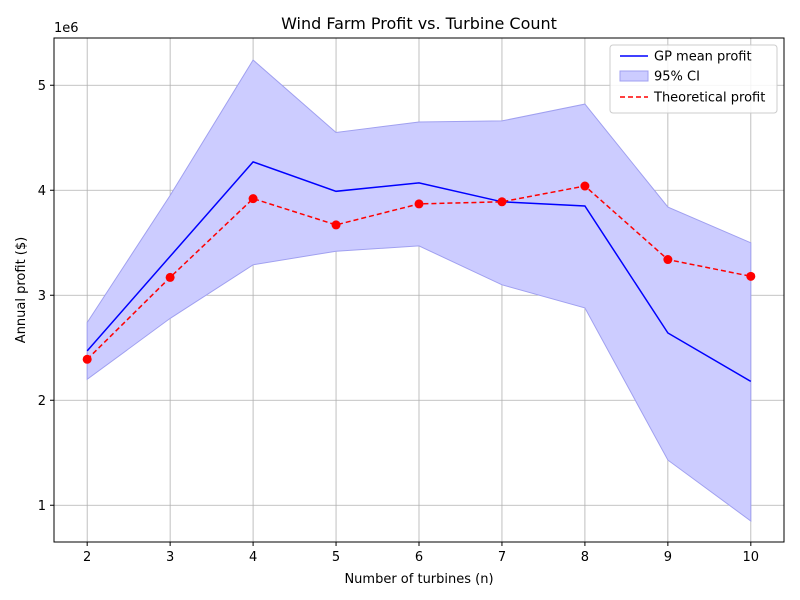 This screenshot has height=600, width=800. I want to click on x-axis-label: Number of turbines (n), so click(418, 579).